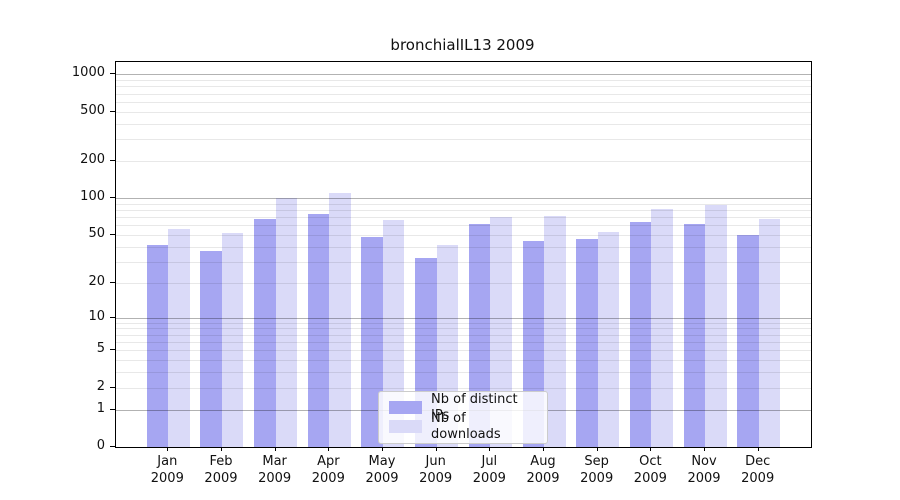 The width and height of the screenshot is (900, 500). Describe the element at coordinates (96, 281) in the screenshot. I see `y-axis-tick-label: 20` at that location.